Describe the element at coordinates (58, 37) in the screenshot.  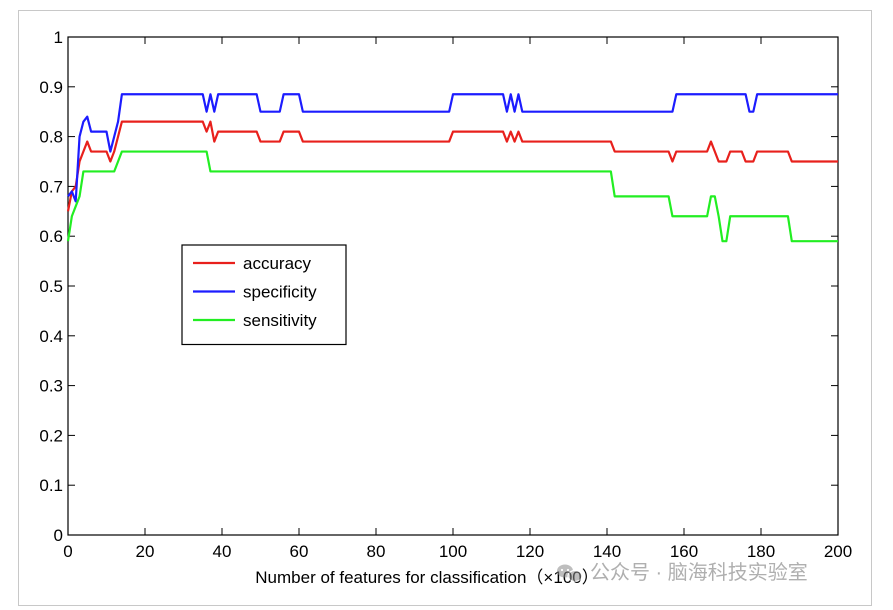
I see `y-tick-label: 1` at that location.